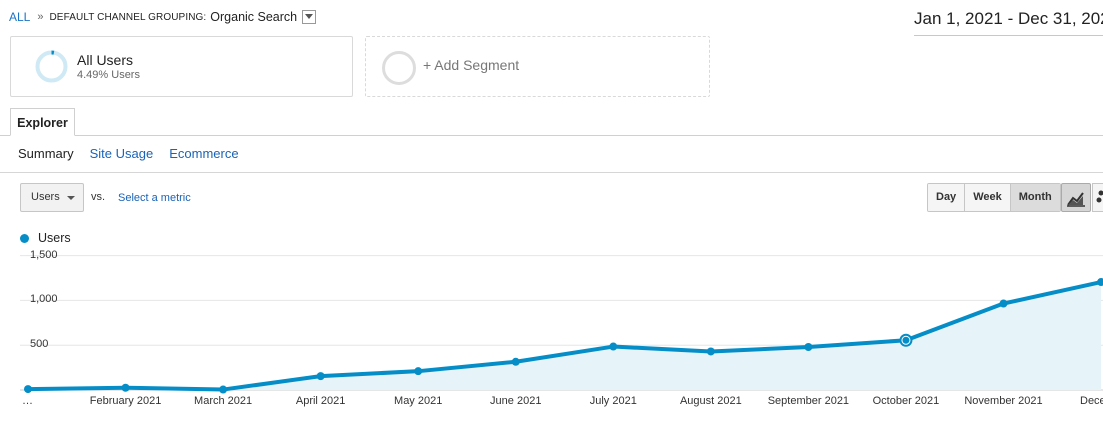  Describe the element at coordinates (710, 401) in the screenshot. I see `x-tick-label: August 2021` at that location.